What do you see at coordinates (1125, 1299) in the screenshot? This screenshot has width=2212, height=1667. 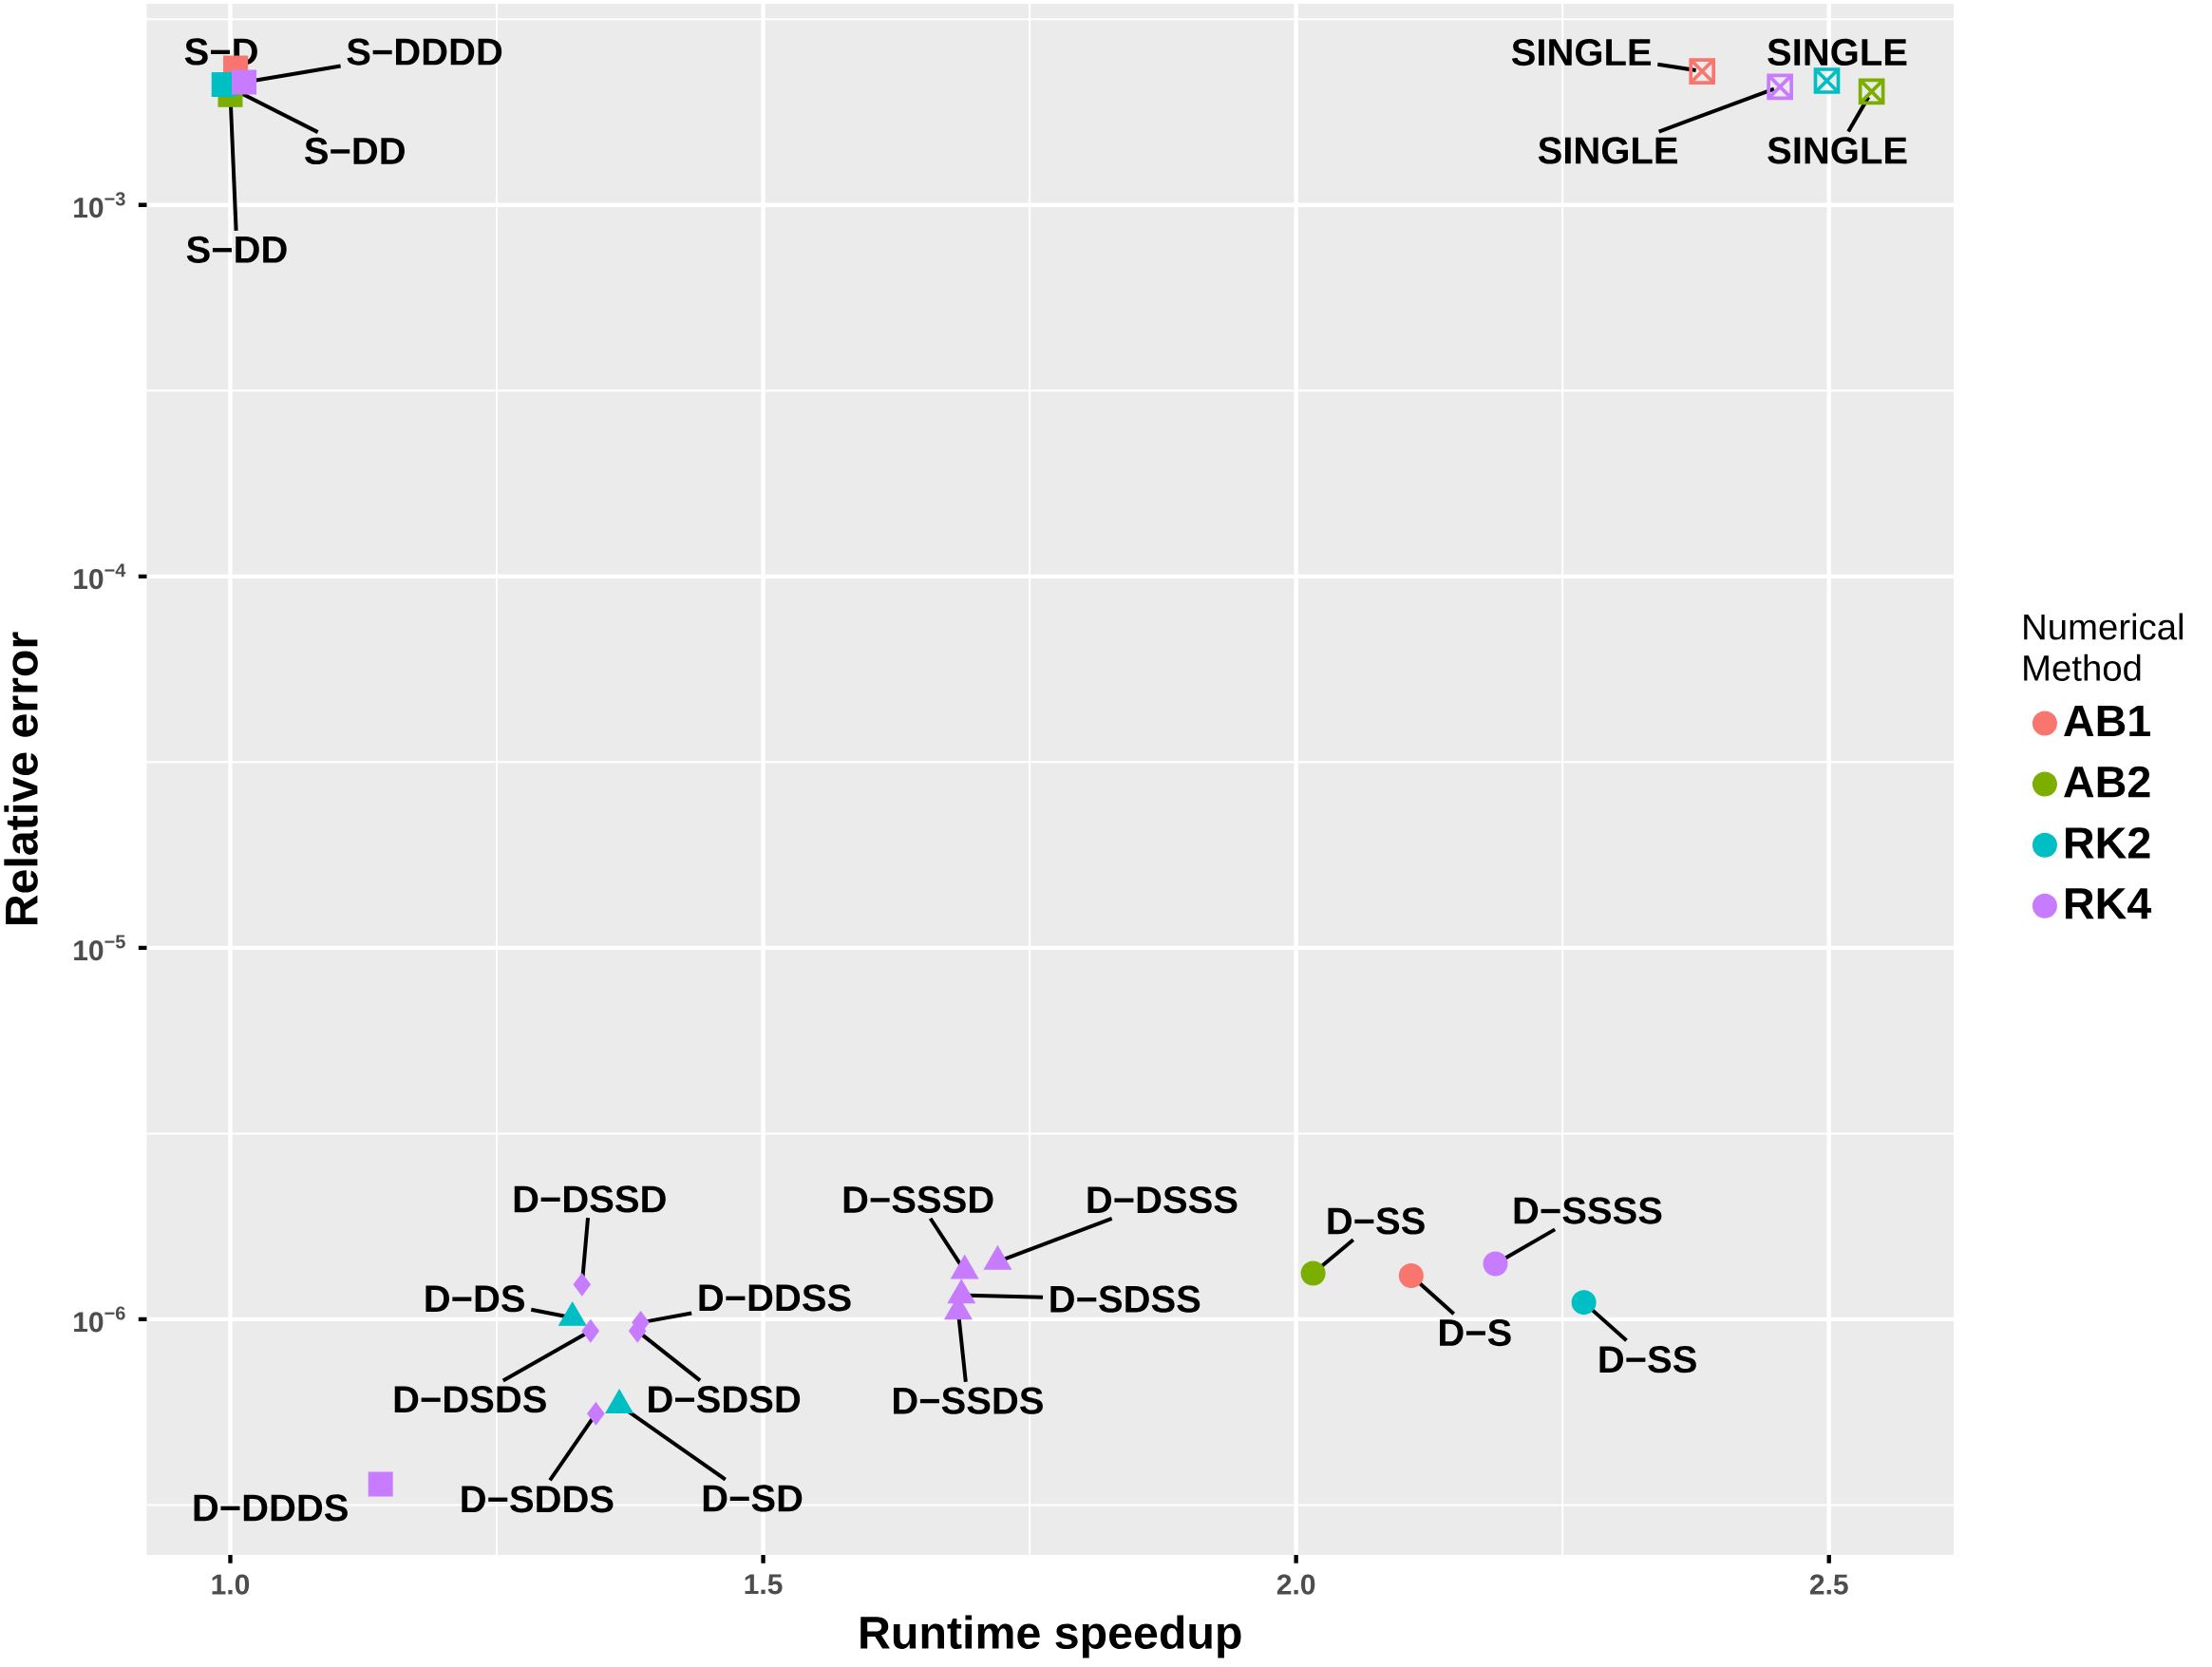 I see `annotation: D−SDSS` at bounding box center [1125, 1299].